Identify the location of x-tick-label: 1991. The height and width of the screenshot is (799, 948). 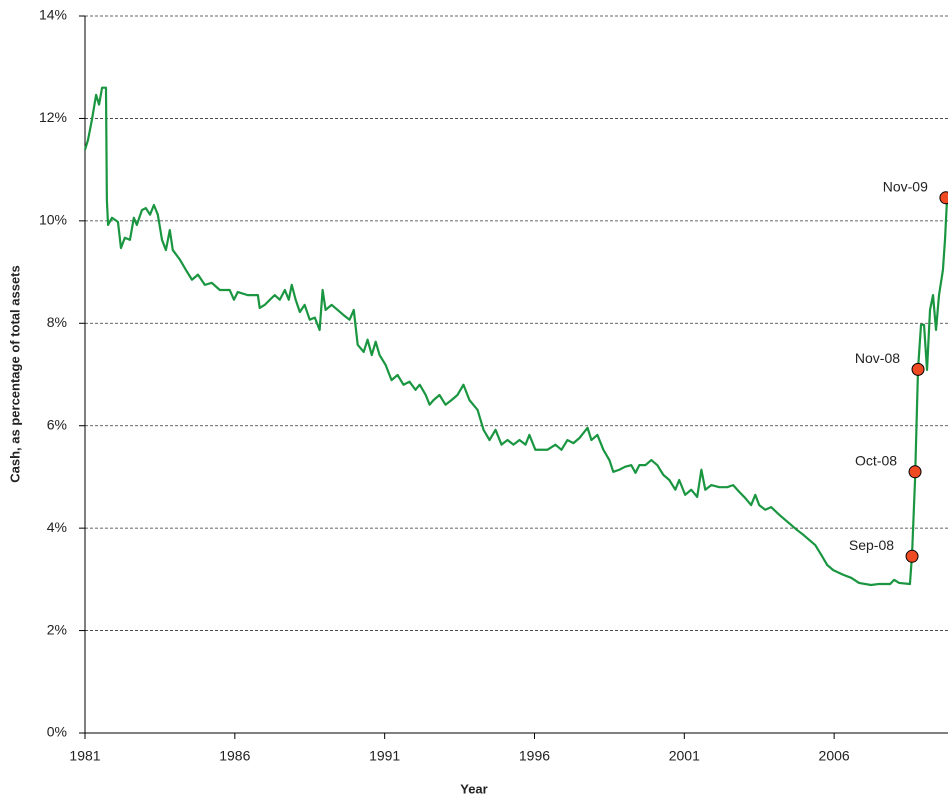
(384, 756).